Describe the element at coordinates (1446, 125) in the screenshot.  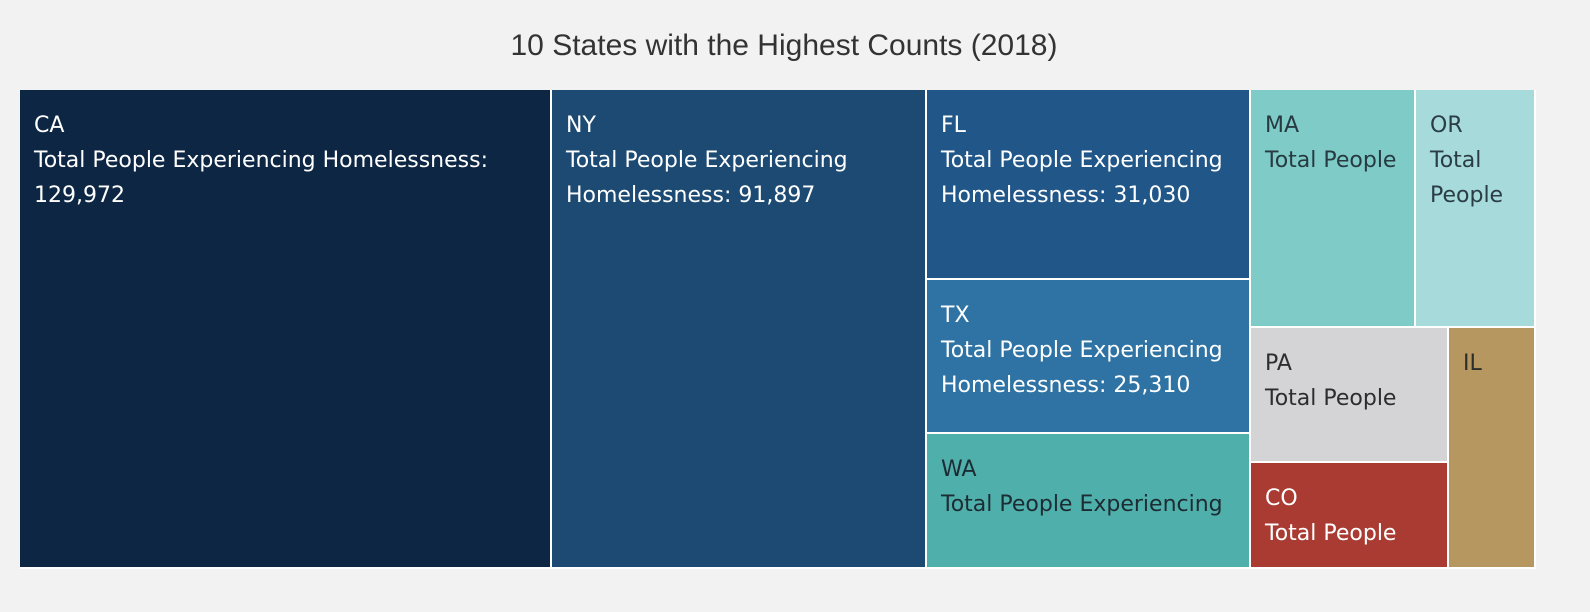
I see `tile-state-label: OR` at that location.